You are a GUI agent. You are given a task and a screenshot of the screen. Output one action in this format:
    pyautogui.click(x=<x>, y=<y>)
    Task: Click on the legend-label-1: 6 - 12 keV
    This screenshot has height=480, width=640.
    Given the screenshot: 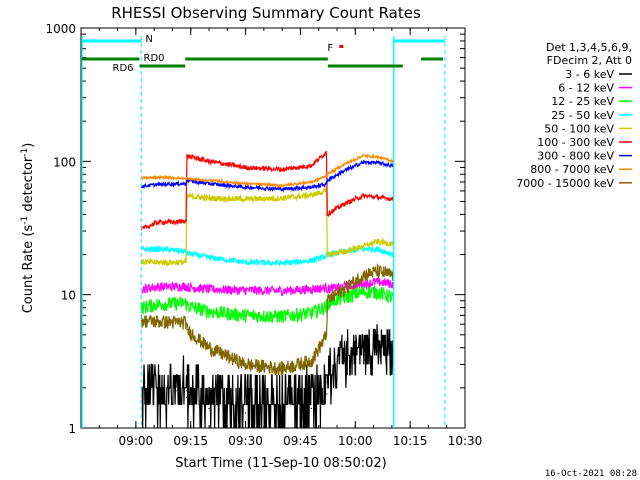 What is the action you would take?
    pyautogui.click(x=586, y=88)
    